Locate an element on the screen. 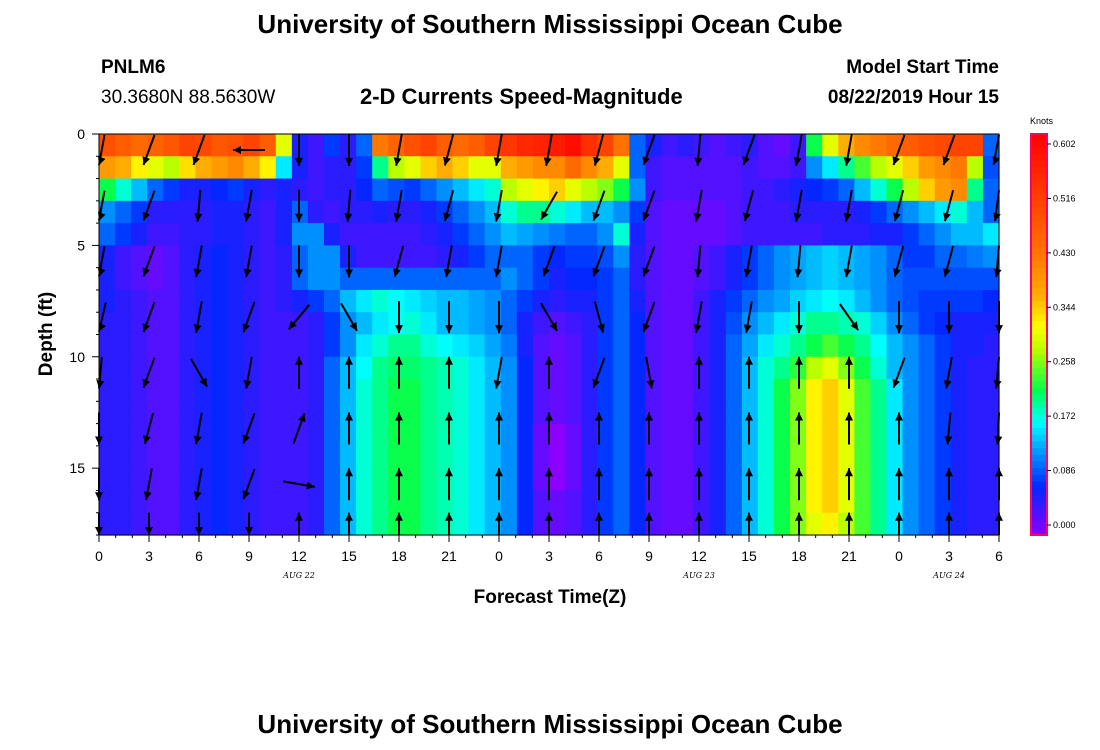 This screenshot has width=1100, height=750. y-tick-label: 15 is located at coordinates (77, 468).